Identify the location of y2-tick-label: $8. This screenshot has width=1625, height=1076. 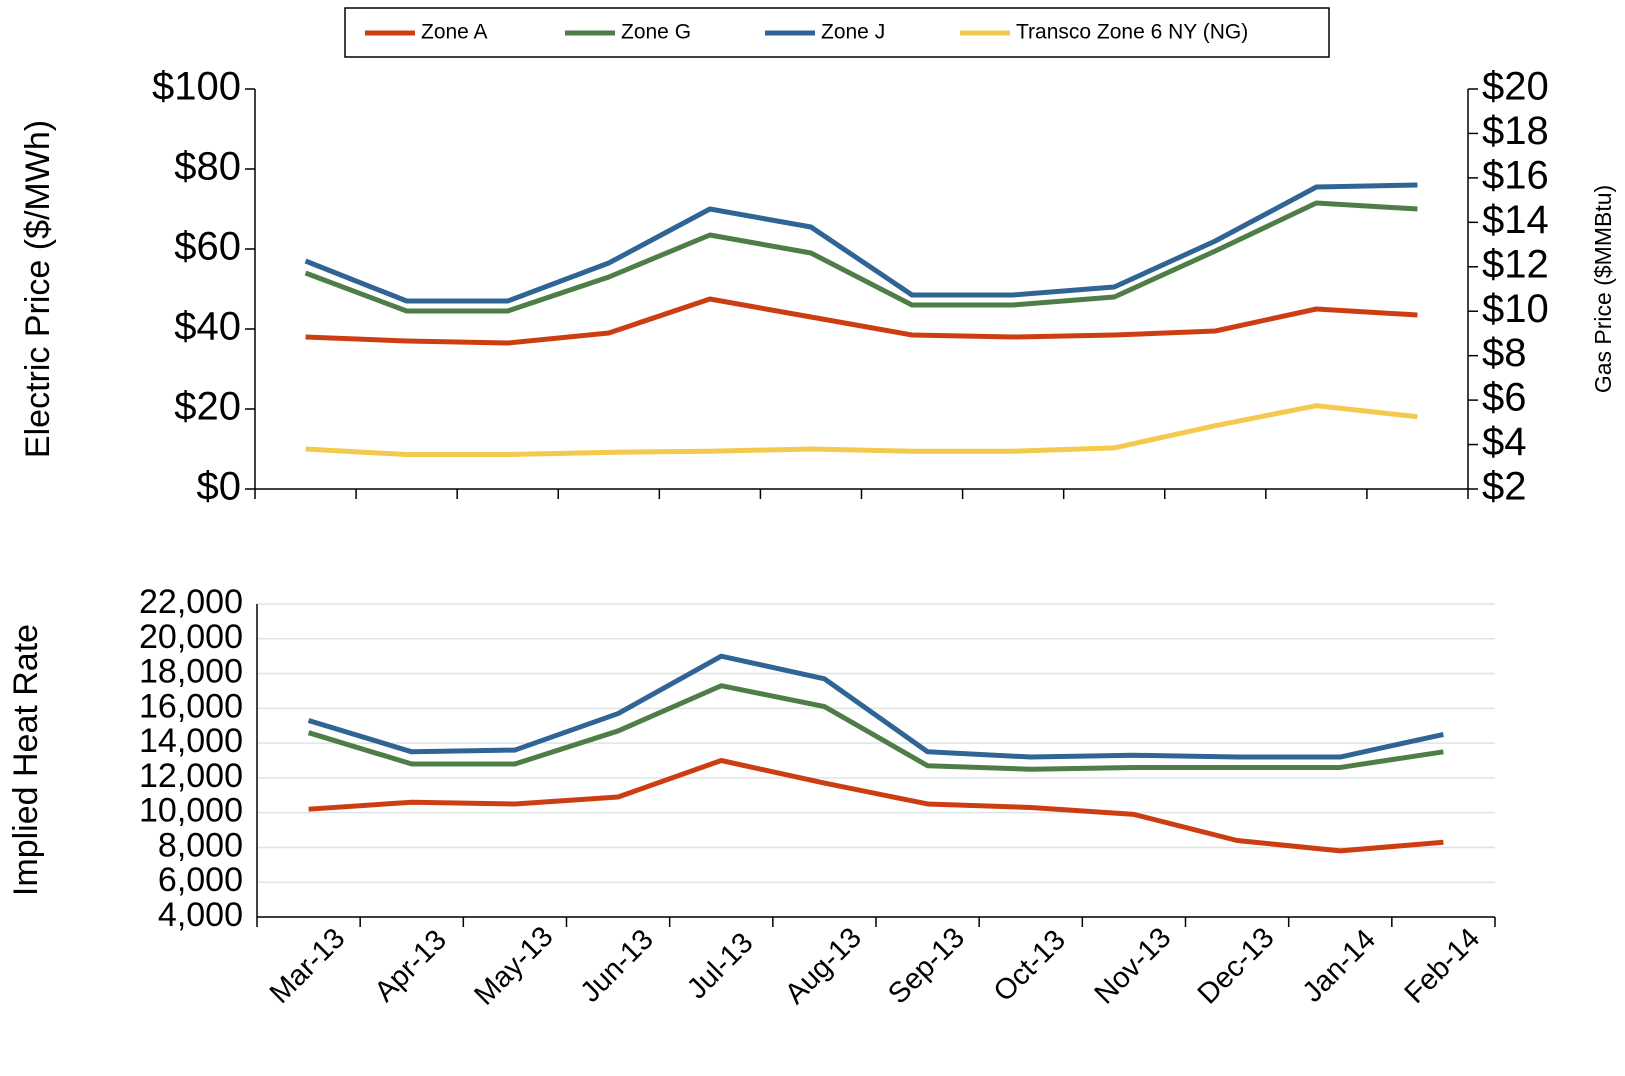
(1504, 353).